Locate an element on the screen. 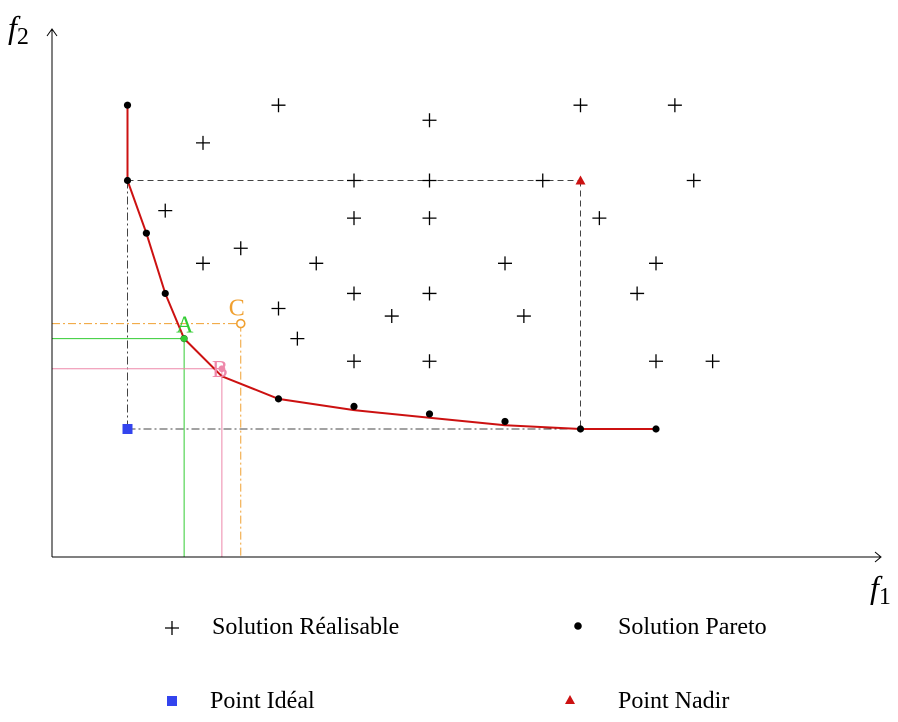 This screenshot has height=722, width=898. point-A is located at coordinates (184, 339).